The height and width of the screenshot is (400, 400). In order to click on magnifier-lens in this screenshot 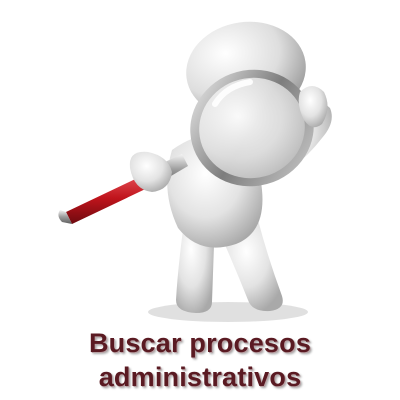, I will do `click(252, 128)`.